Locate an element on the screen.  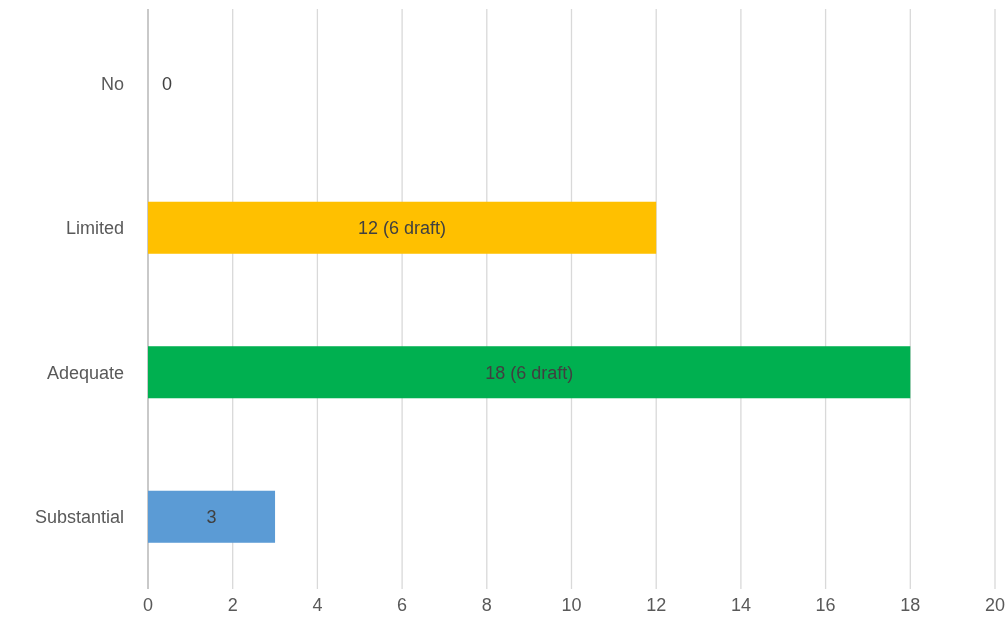
y-tick-label: Adequate is located at coordinates (85, 372).